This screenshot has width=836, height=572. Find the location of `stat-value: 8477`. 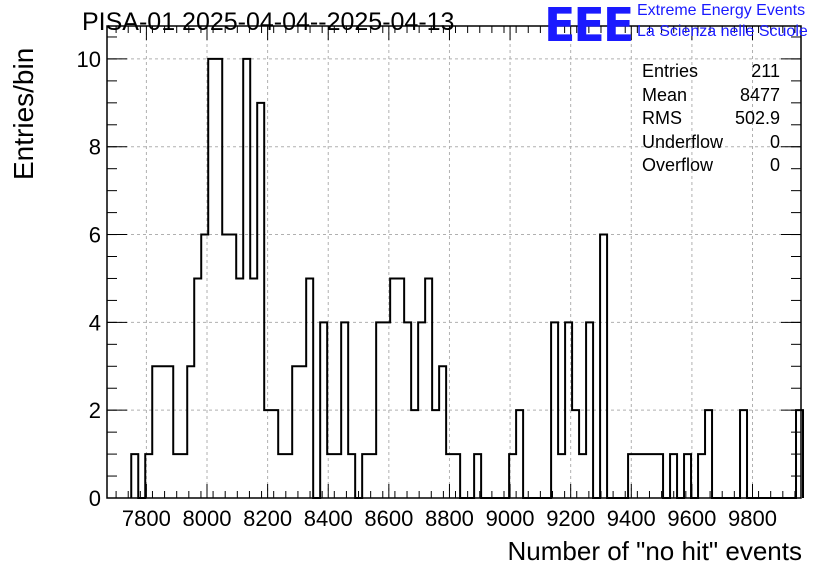

stat-value: 8477 is located at coordinates (759, 94).